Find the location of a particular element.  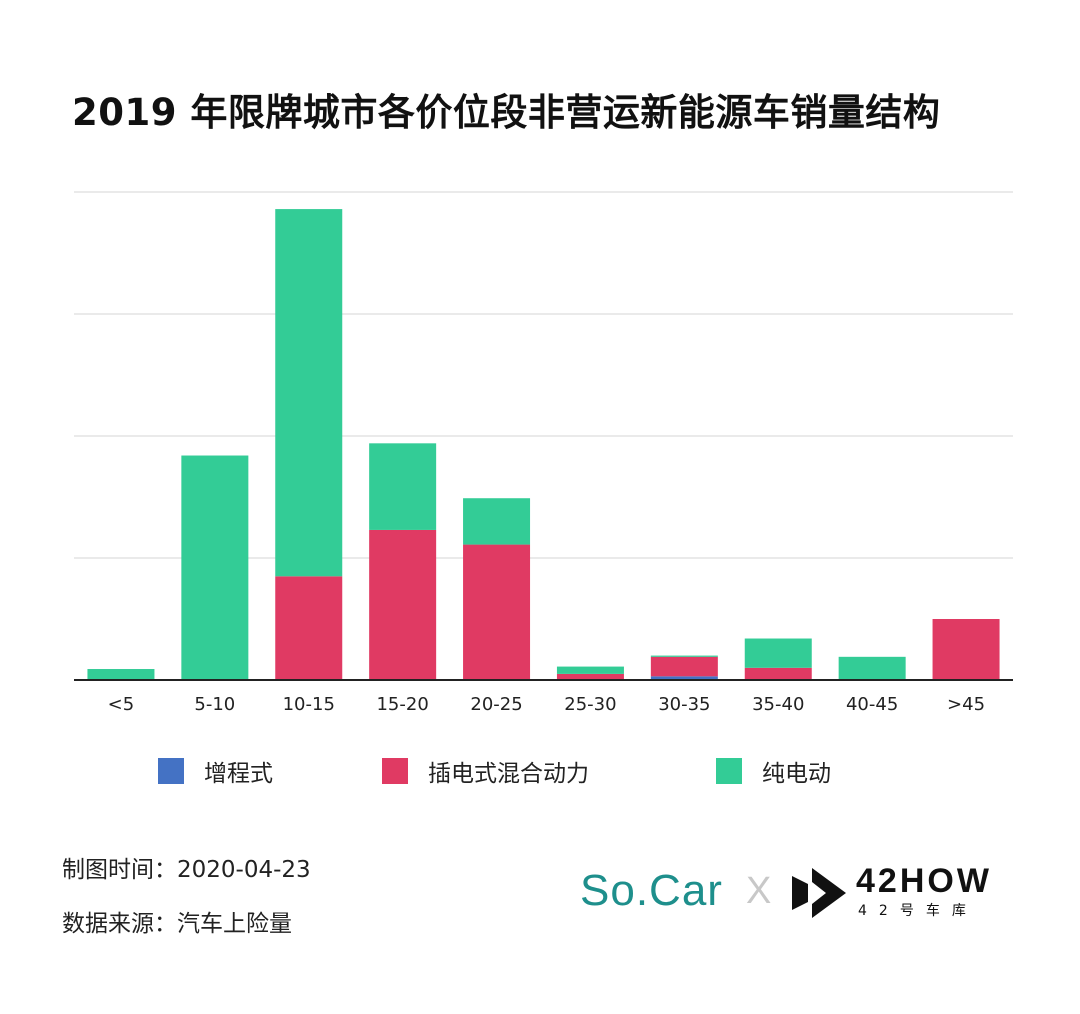

socar-logo: So.Car is located at coordinates (651, 890).